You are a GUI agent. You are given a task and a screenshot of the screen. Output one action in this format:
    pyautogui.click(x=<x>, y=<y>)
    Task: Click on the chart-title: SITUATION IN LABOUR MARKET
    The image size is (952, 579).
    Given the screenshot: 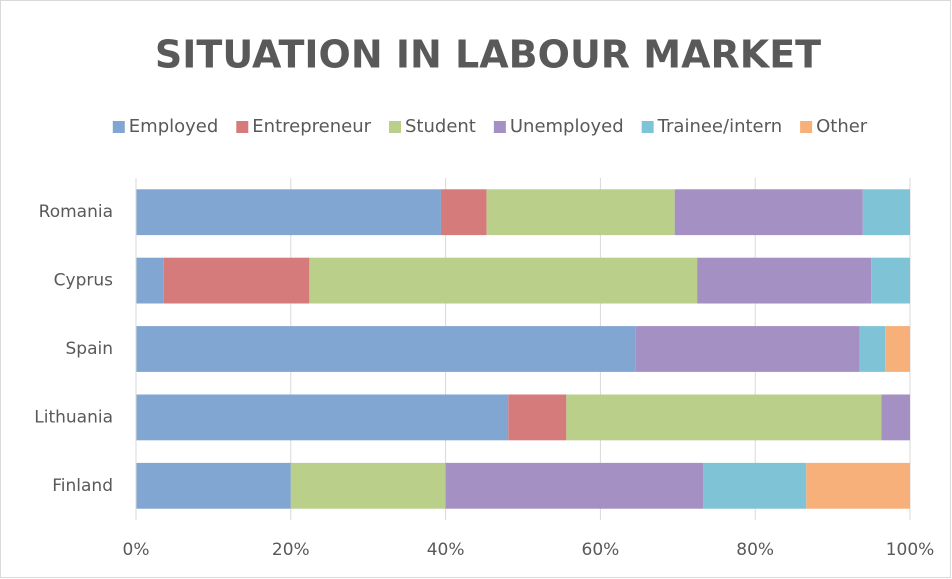 What is the action you would take?
    pyautogui.click(x=488, y=55)
    